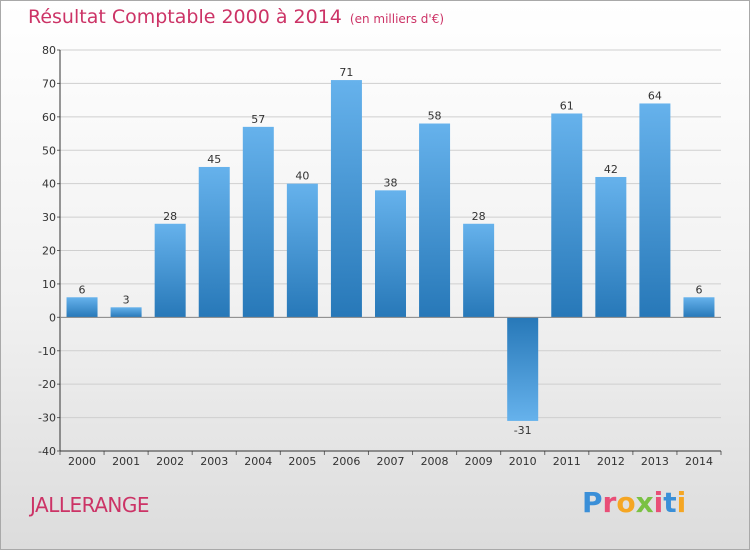 This screenshot has width=750, height=550. What do you see at coordinates (126, 299) in the screenshot?
I see `data-label: 3` at bounding box center [126, 299].